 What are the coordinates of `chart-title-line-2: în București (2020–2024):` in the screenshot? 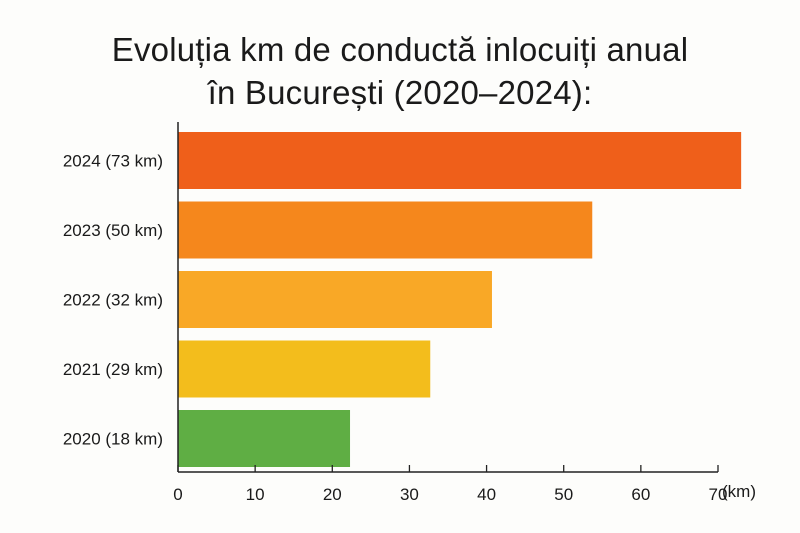 It's located at (400, 92).